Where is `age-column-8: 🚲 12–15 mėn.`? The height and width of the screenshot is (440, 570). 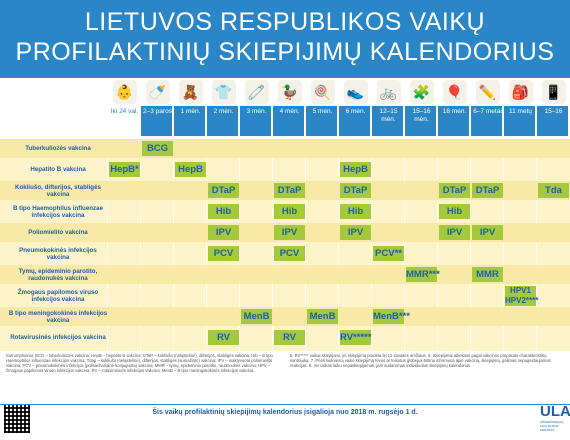
age-column-8: 🚲 12–15 mėn. is located at coordinates (388, 108).